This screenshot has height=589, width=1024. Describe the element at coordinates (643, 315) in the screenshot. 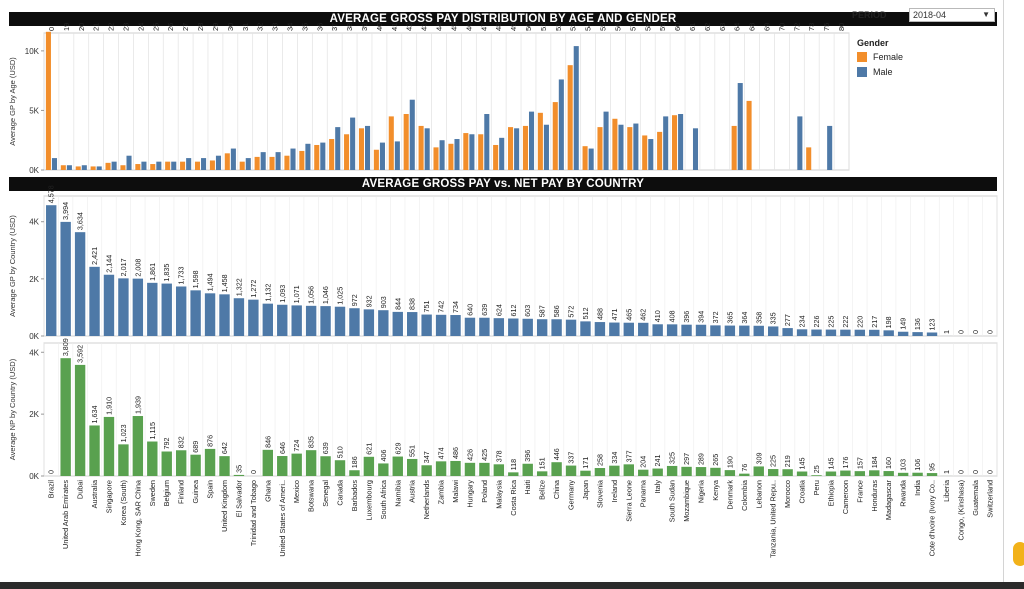

I see `gp-data-label: 462` at that location.